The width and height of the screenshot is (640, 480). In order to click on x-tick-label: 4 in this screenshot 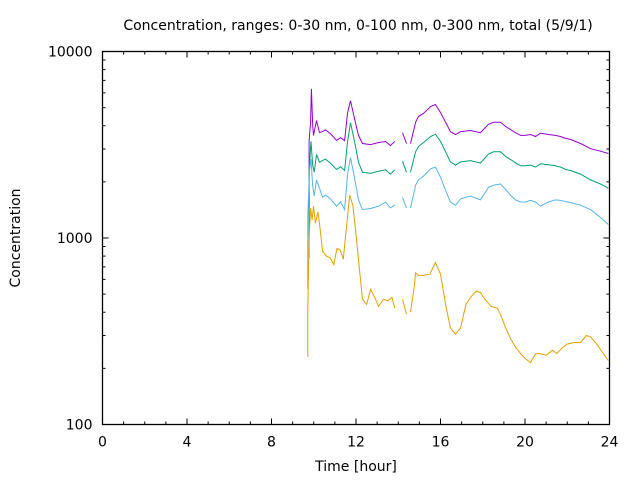, I will do `click(187, 443)`.